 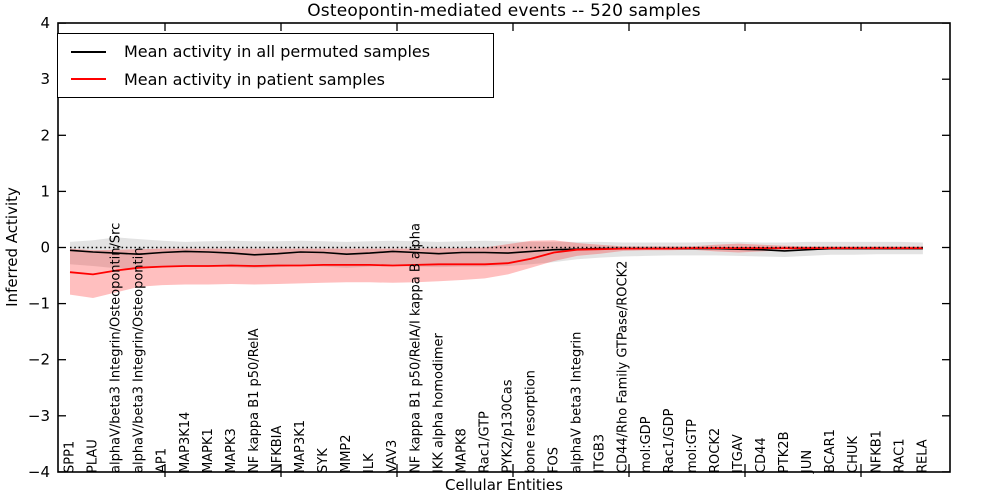 I want to click on y-tick-label: 4, so click(x=45, y=23).